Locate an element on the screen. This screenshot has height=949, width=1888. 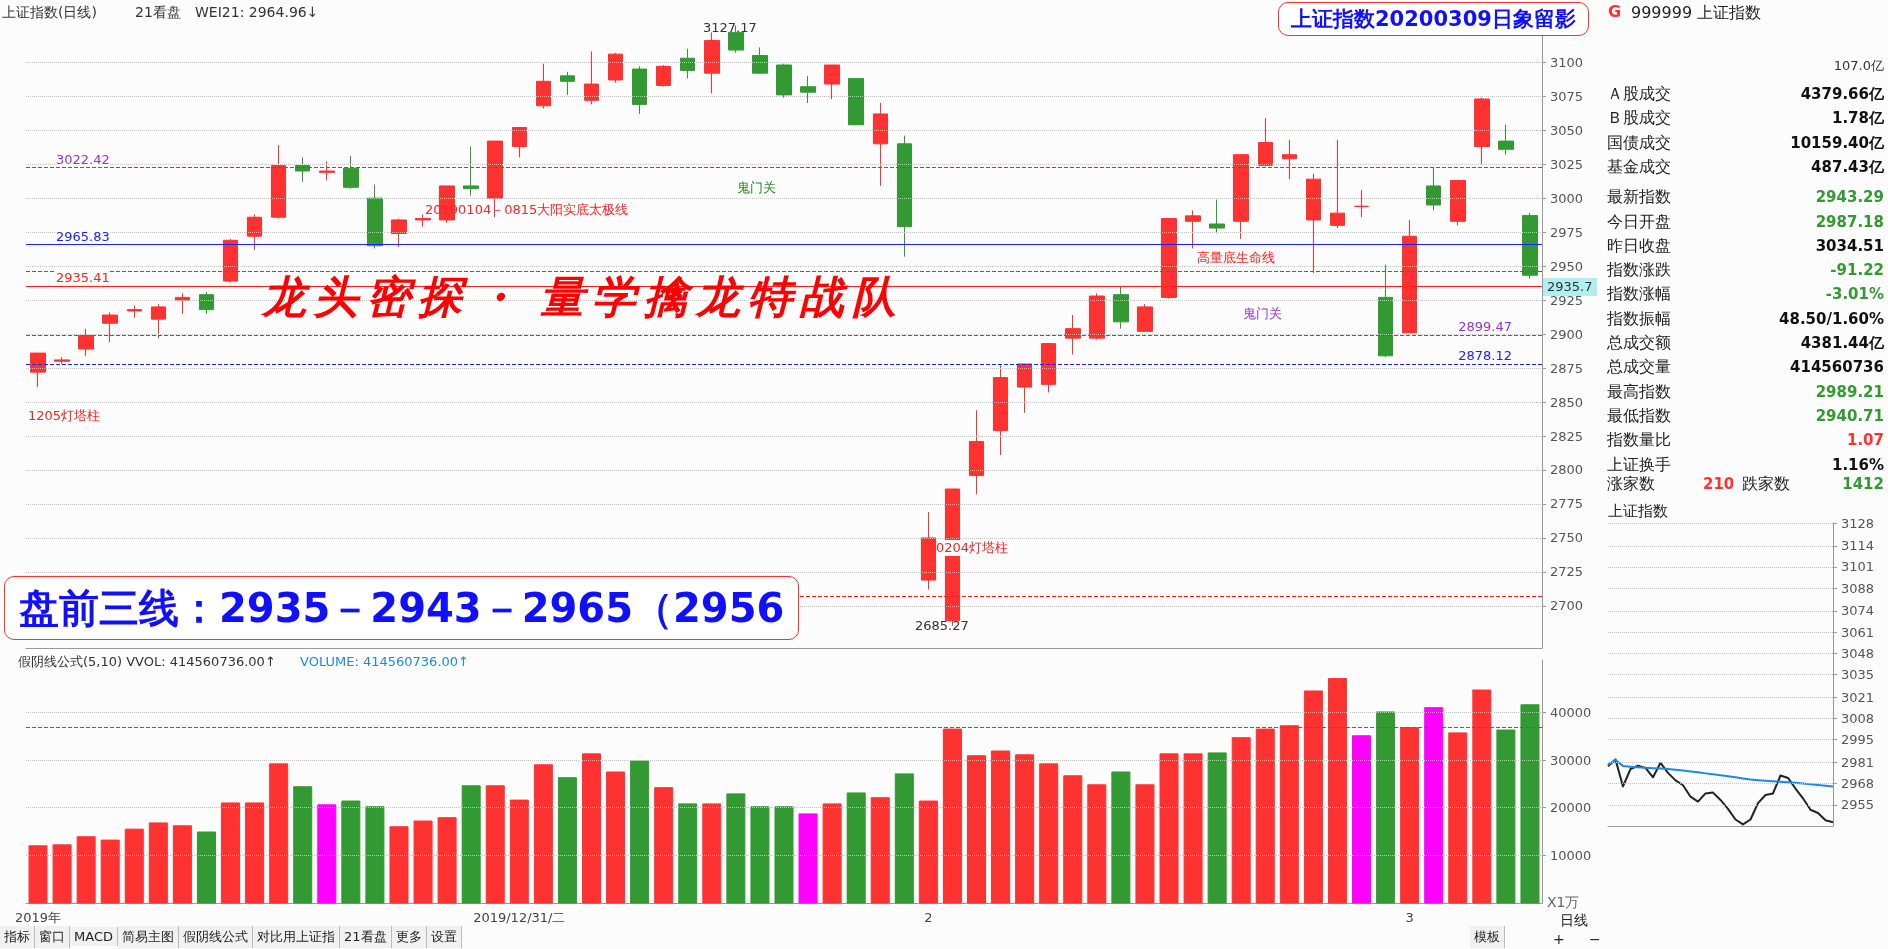
chart-title: 上证指数 is located at coordinates (1638, 511).